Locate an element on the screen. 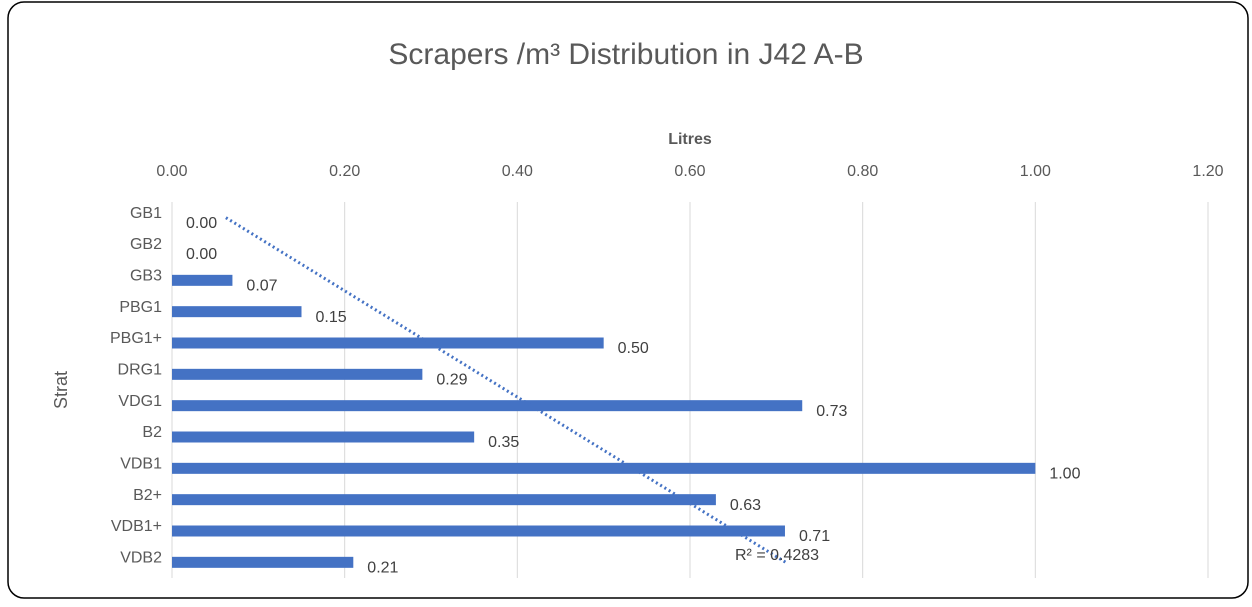  y-tick-label: B2 is located at coordinates (152, 432).